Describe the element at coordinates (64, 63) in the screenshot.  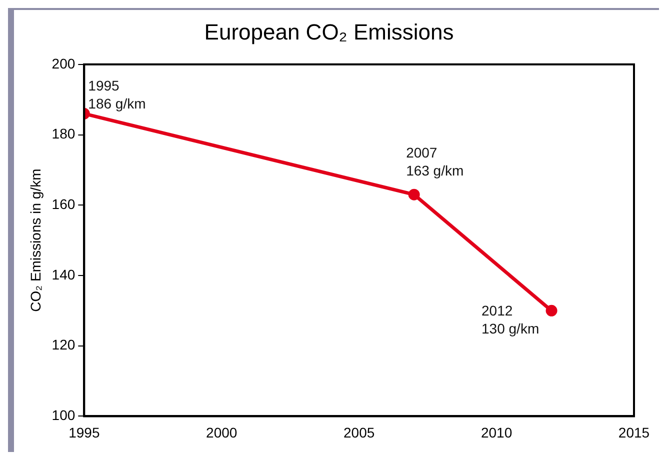
I see `y-tick-label: 200` at that location.